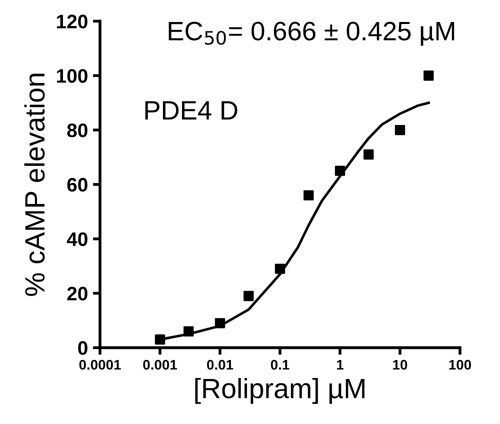 The height and width of the screenshot is (424, 500). What do you see at coordinates (34, 185) in the screenshot?
I see `y-axis-title: % cAMP elevation` at bounding box center [34, 185].